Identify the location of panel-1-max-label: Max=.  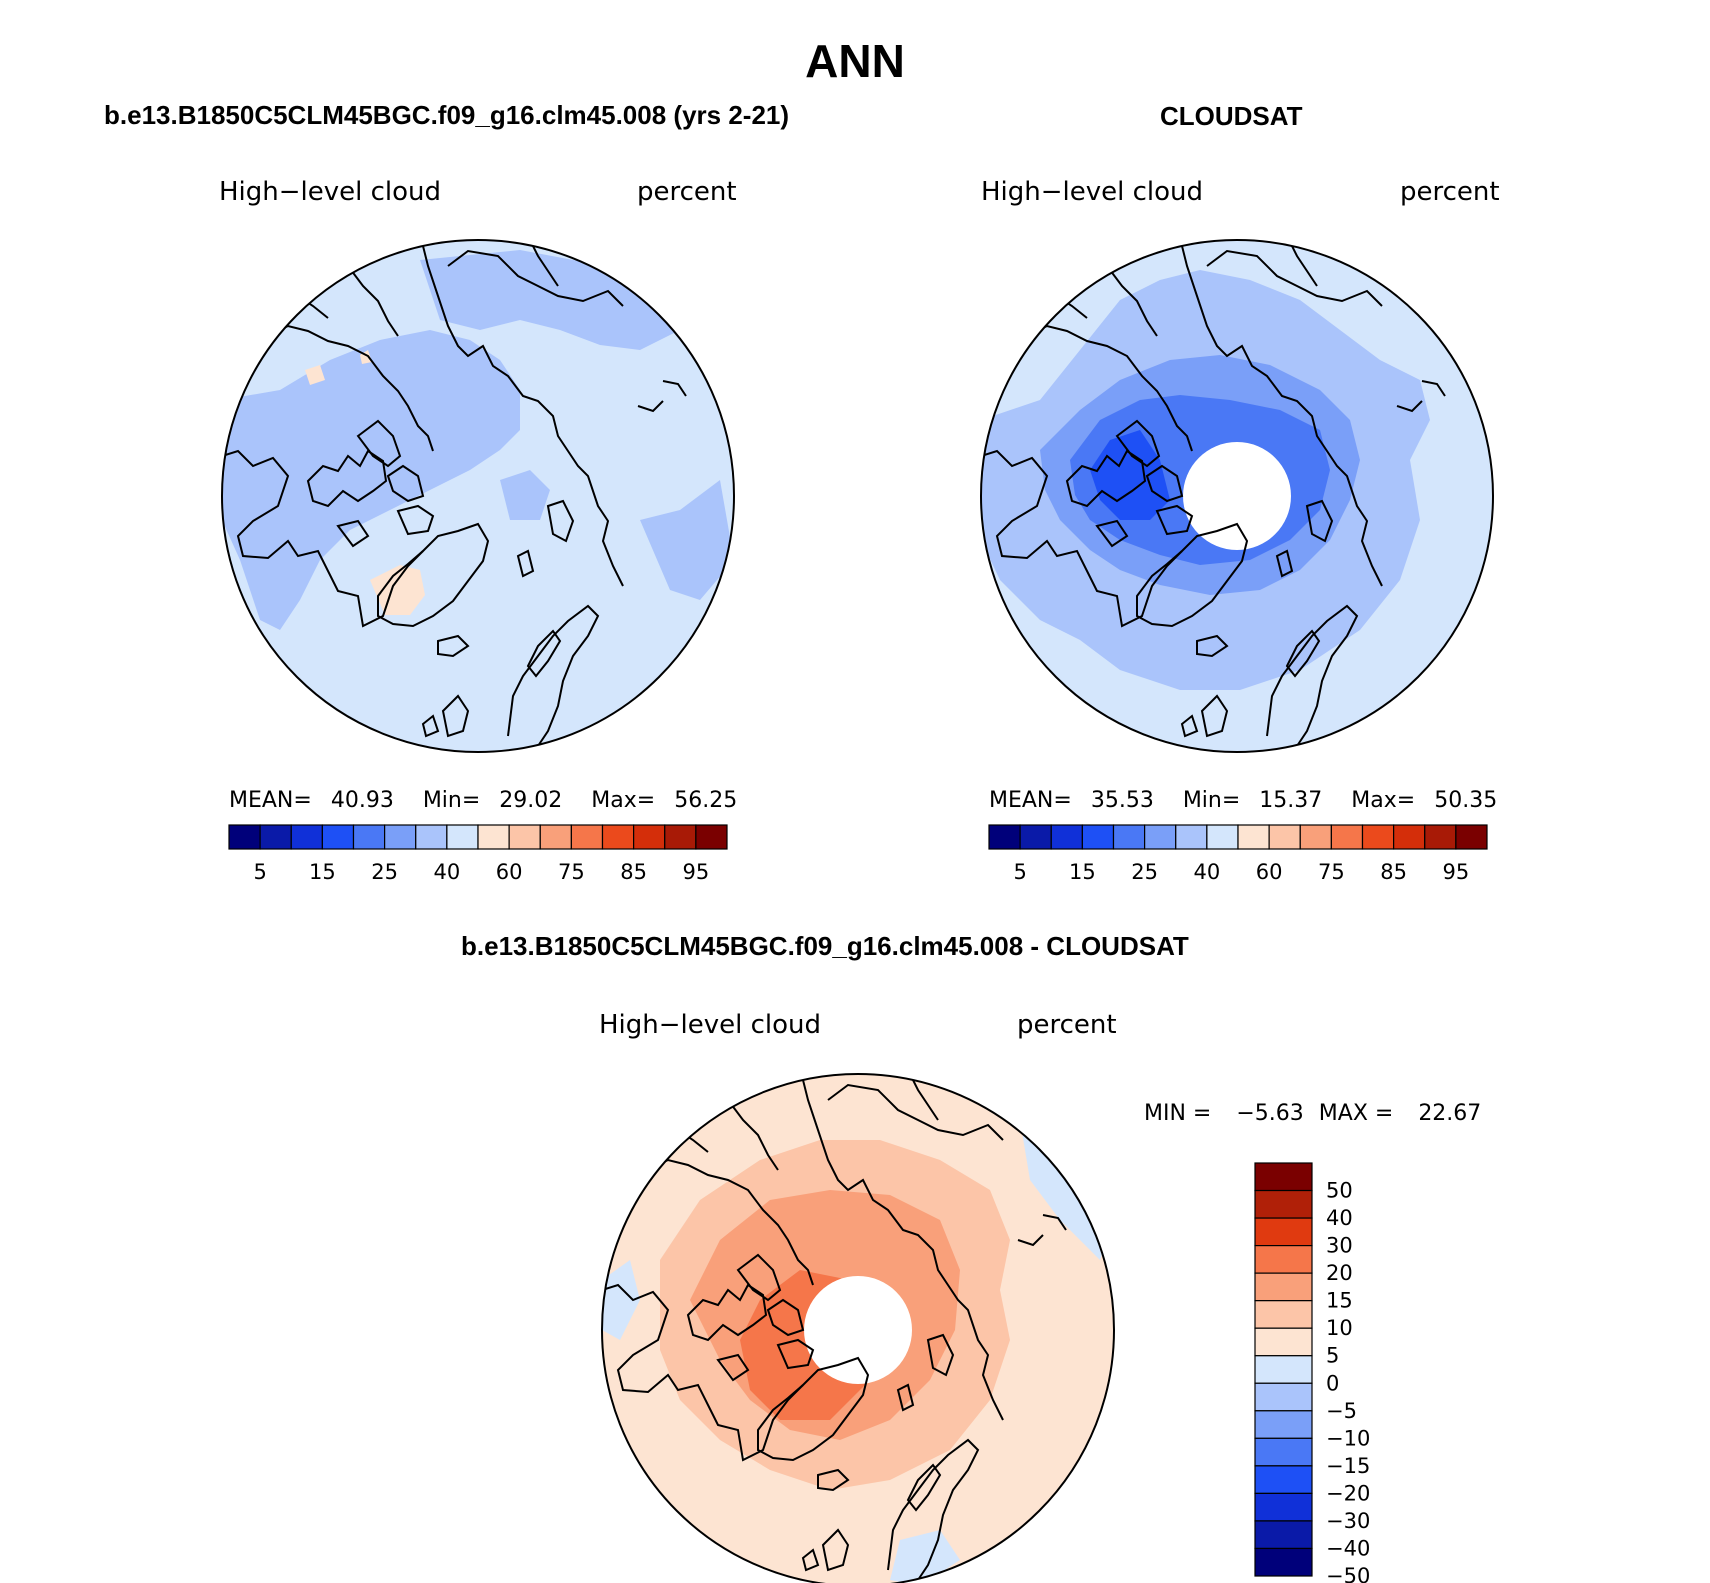
(623, 800).